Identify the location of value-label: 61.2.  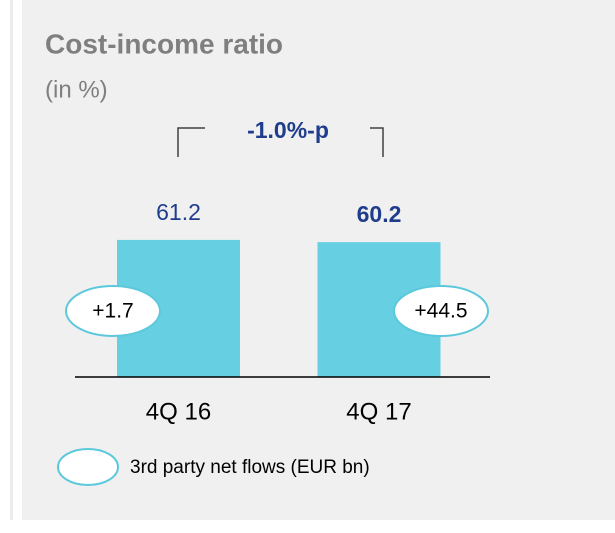
(178, 212).